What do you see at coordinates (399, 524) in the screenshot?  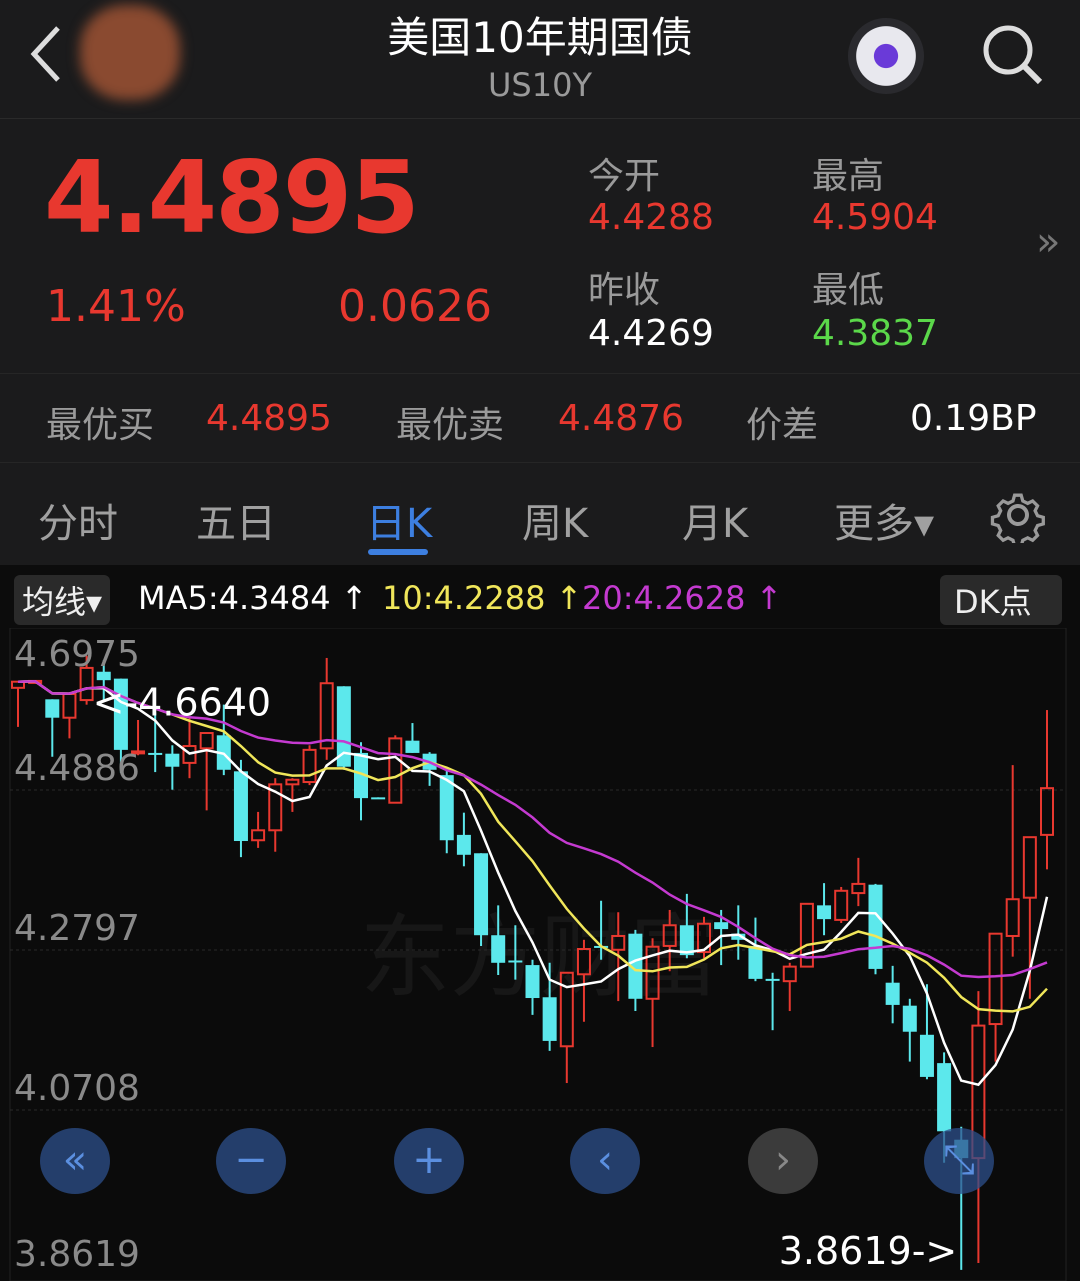 I see `tab-daily-k: 日K` at bounding box center [399, 524].